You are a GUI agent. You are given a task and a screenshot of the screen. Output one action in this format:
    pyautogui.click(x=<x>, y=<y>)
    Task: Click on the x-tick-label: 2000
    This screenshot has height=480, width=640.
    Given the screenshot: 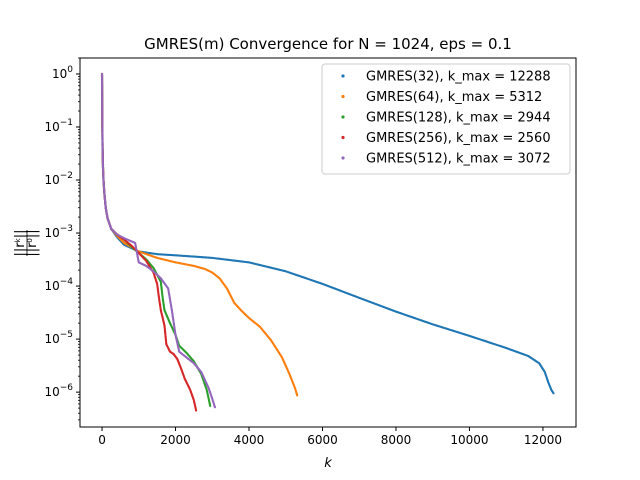 What is the action you would take?
    pyautogui.click(x=175, y=440)
    